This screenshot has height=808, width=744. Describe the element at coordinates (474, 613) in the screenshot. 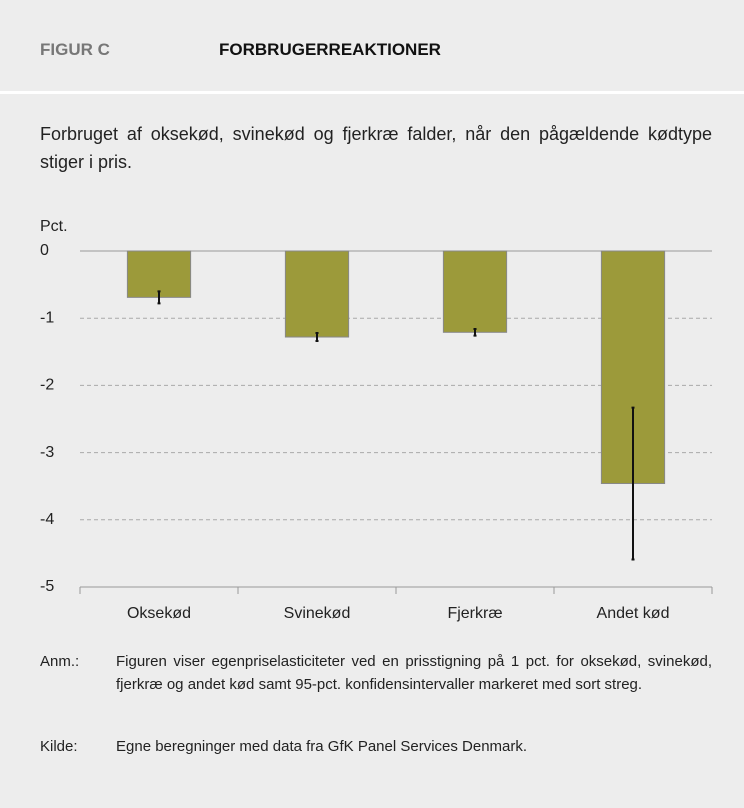

I see `x-tick-label: Fjerkræ` at that location.